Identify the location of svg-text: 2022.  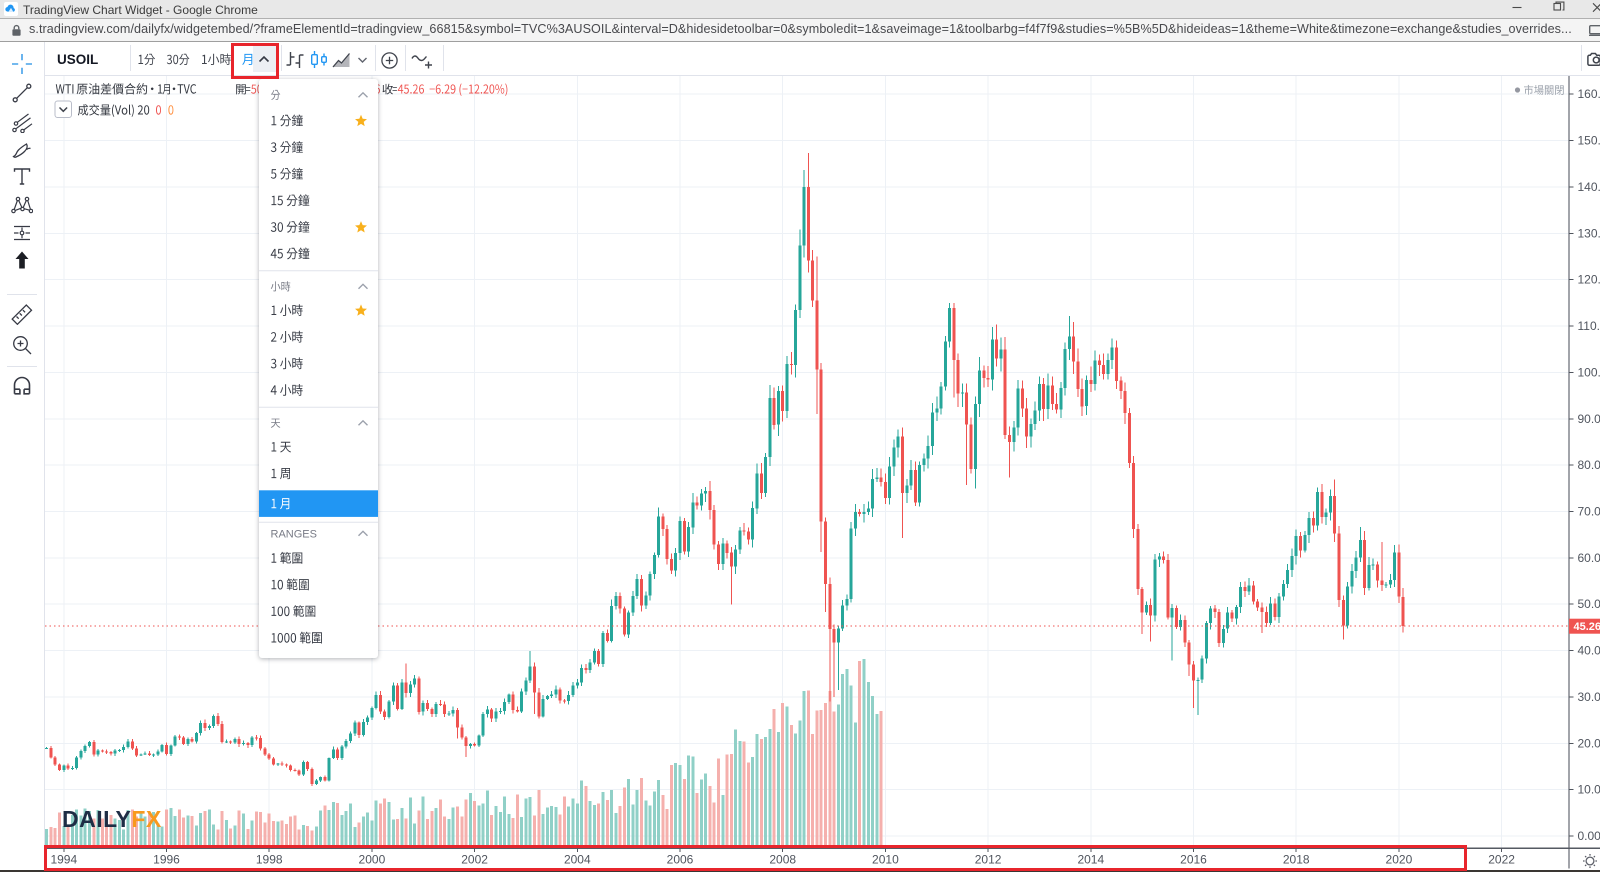
(1501, 860).